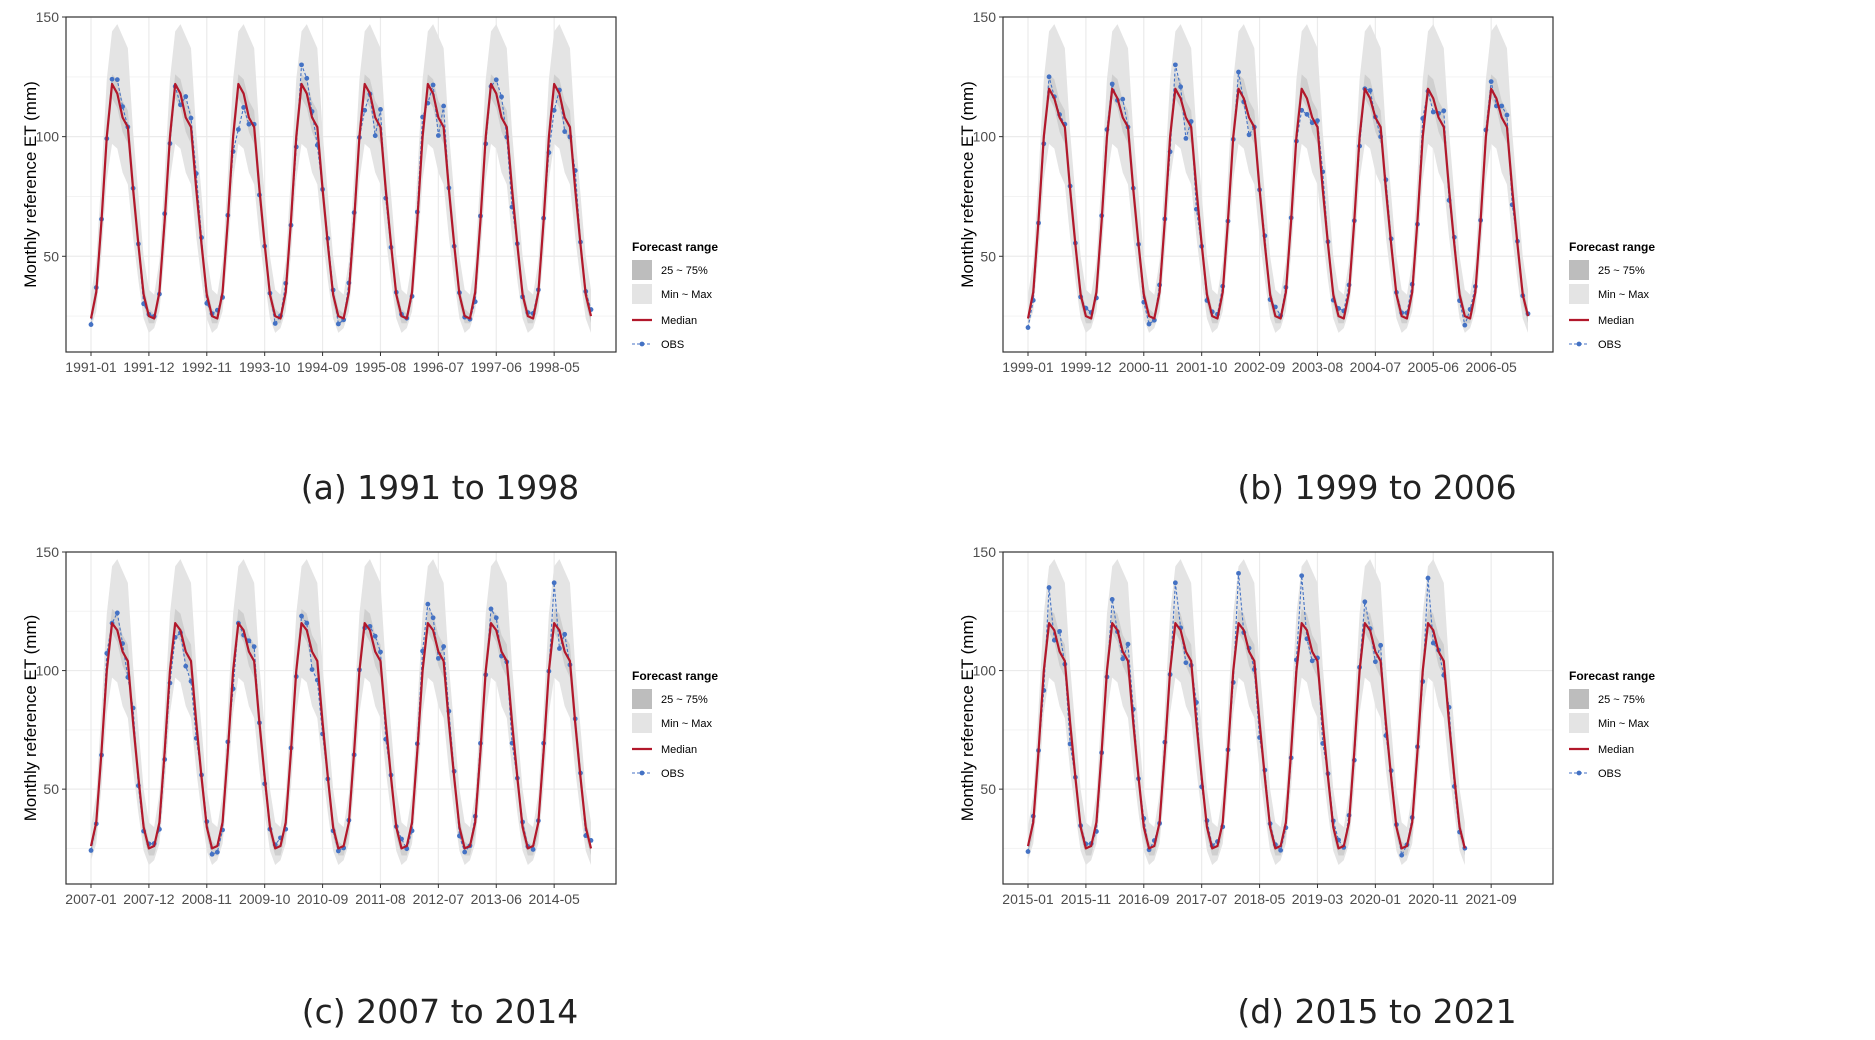  What do you see at coordinates (265, 899) in the screenshot?
I see `x-tick-label: 2009-10` at bounding box center [265, 899].